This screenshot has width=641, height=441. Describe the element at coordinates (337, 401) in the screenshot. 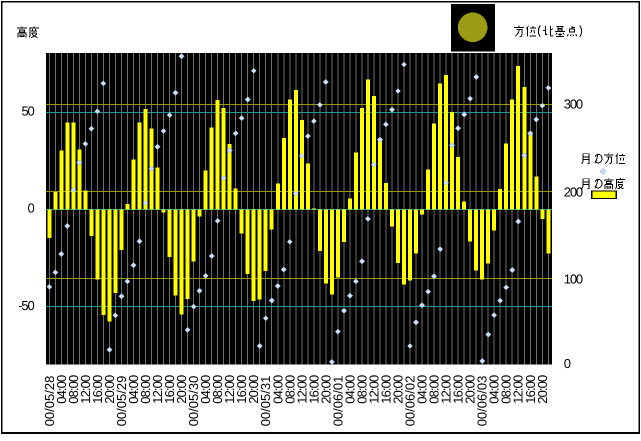

I see `svg-text: 00/06/01` at that location.